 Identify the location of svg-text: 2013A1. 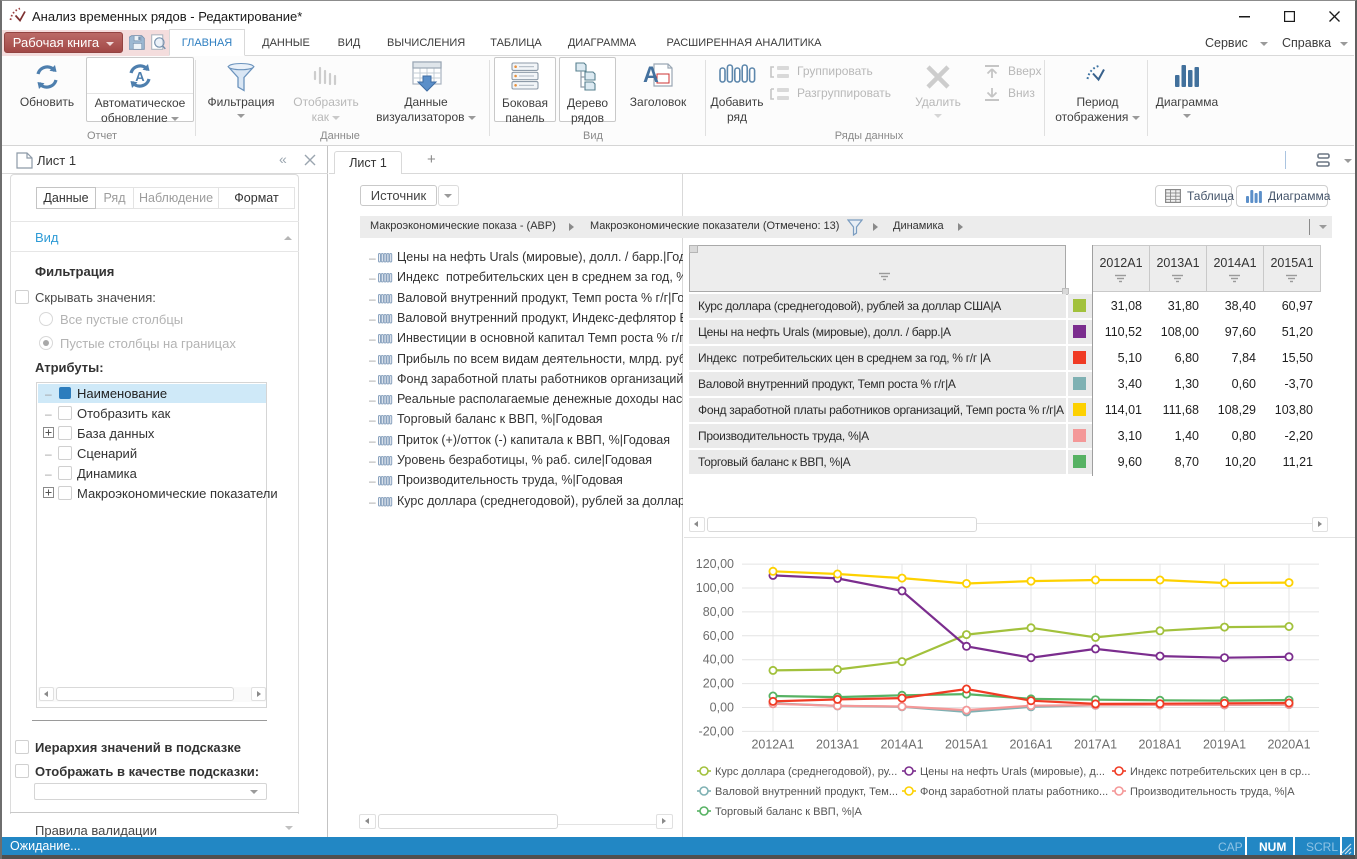
(837, 744).